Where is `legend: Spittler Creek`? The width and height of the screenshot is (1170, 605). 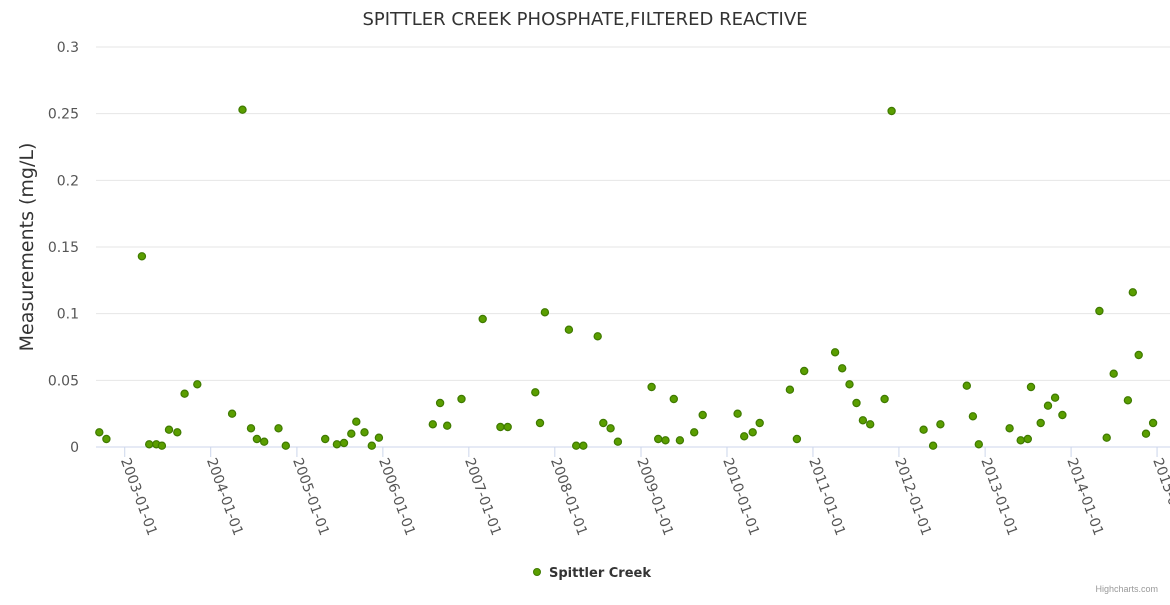
legend: Spittler Creek is located at coordinates (592, 573).